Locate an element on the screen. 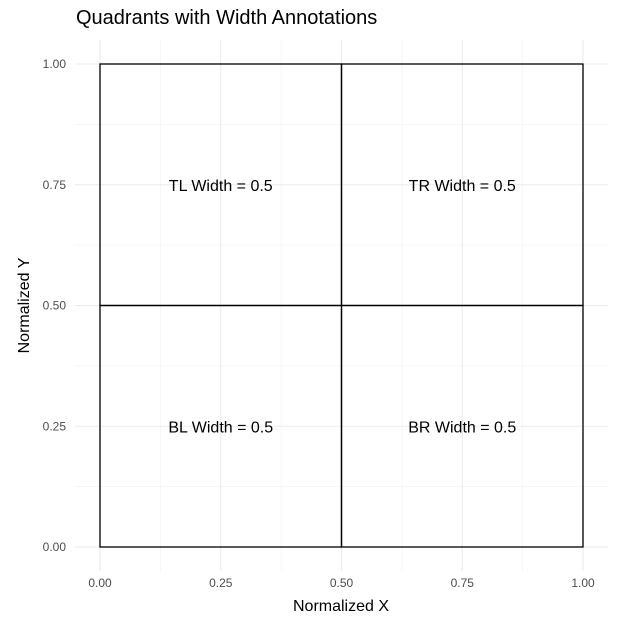 The height and width of the screenshot is (624, 624). chart-title: Quadrants with Width Annotations is located at coordinates (226, 18).